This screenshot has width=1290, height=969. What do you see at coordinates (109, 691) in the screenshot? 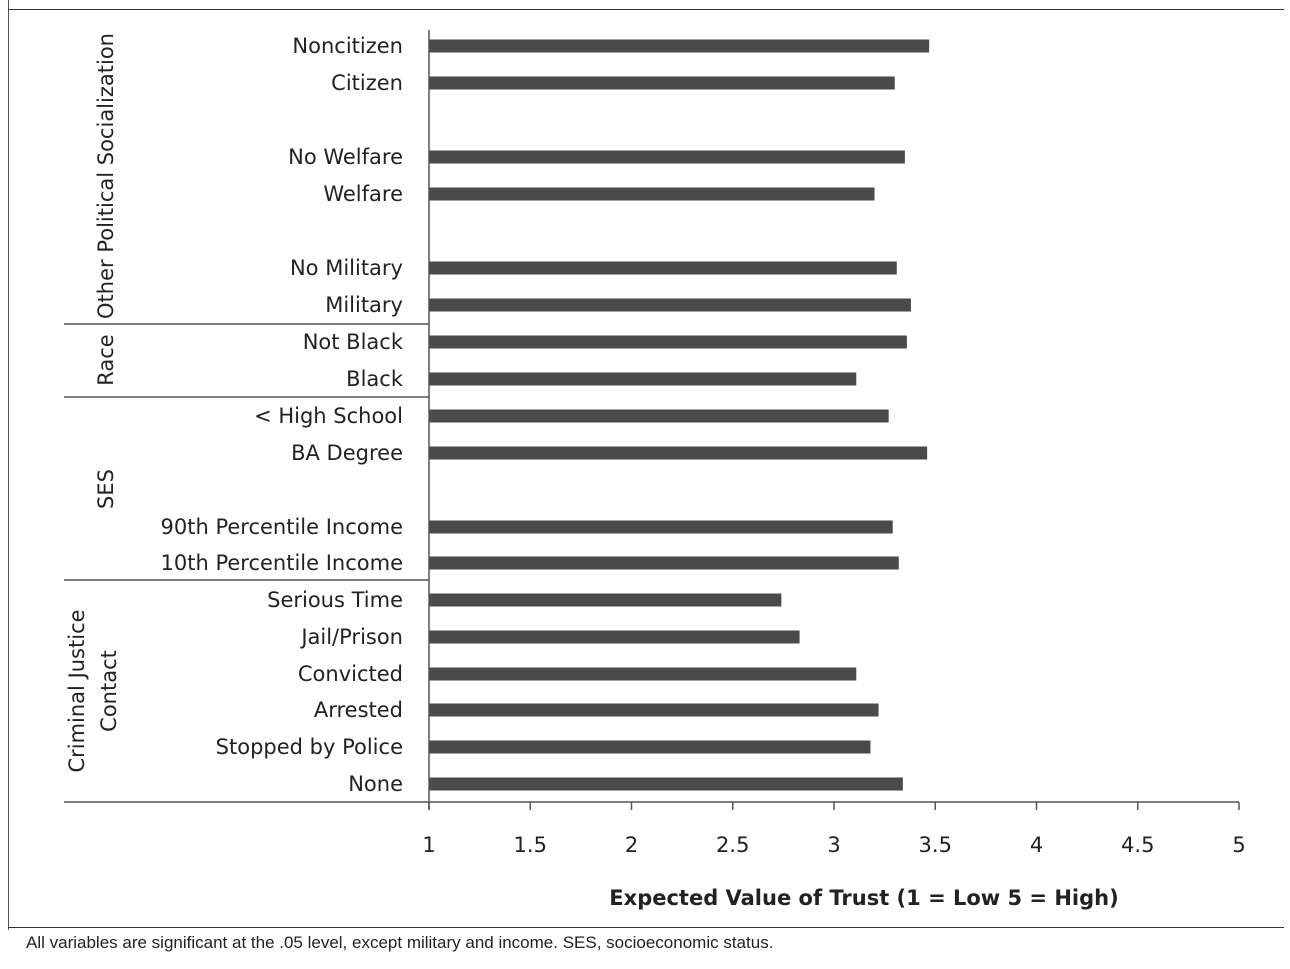
I see `group-label-line: Contact` at bounding box center [109, 691].